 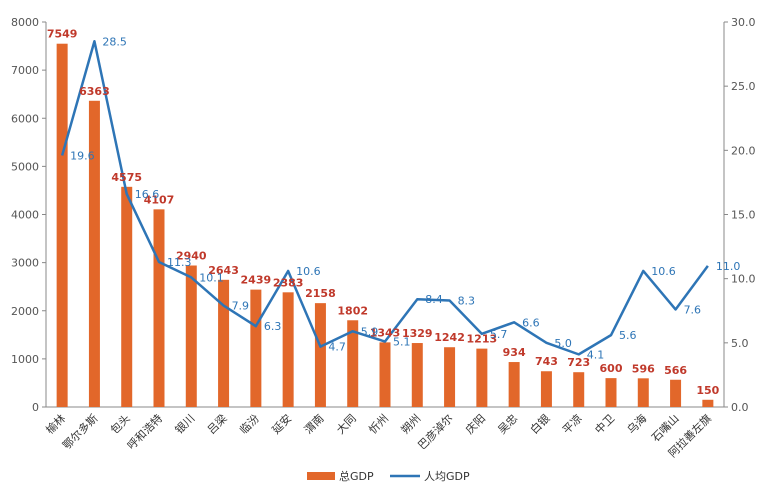 I want to click on right-tick-label: 5.0, so click(x=740, y=343).